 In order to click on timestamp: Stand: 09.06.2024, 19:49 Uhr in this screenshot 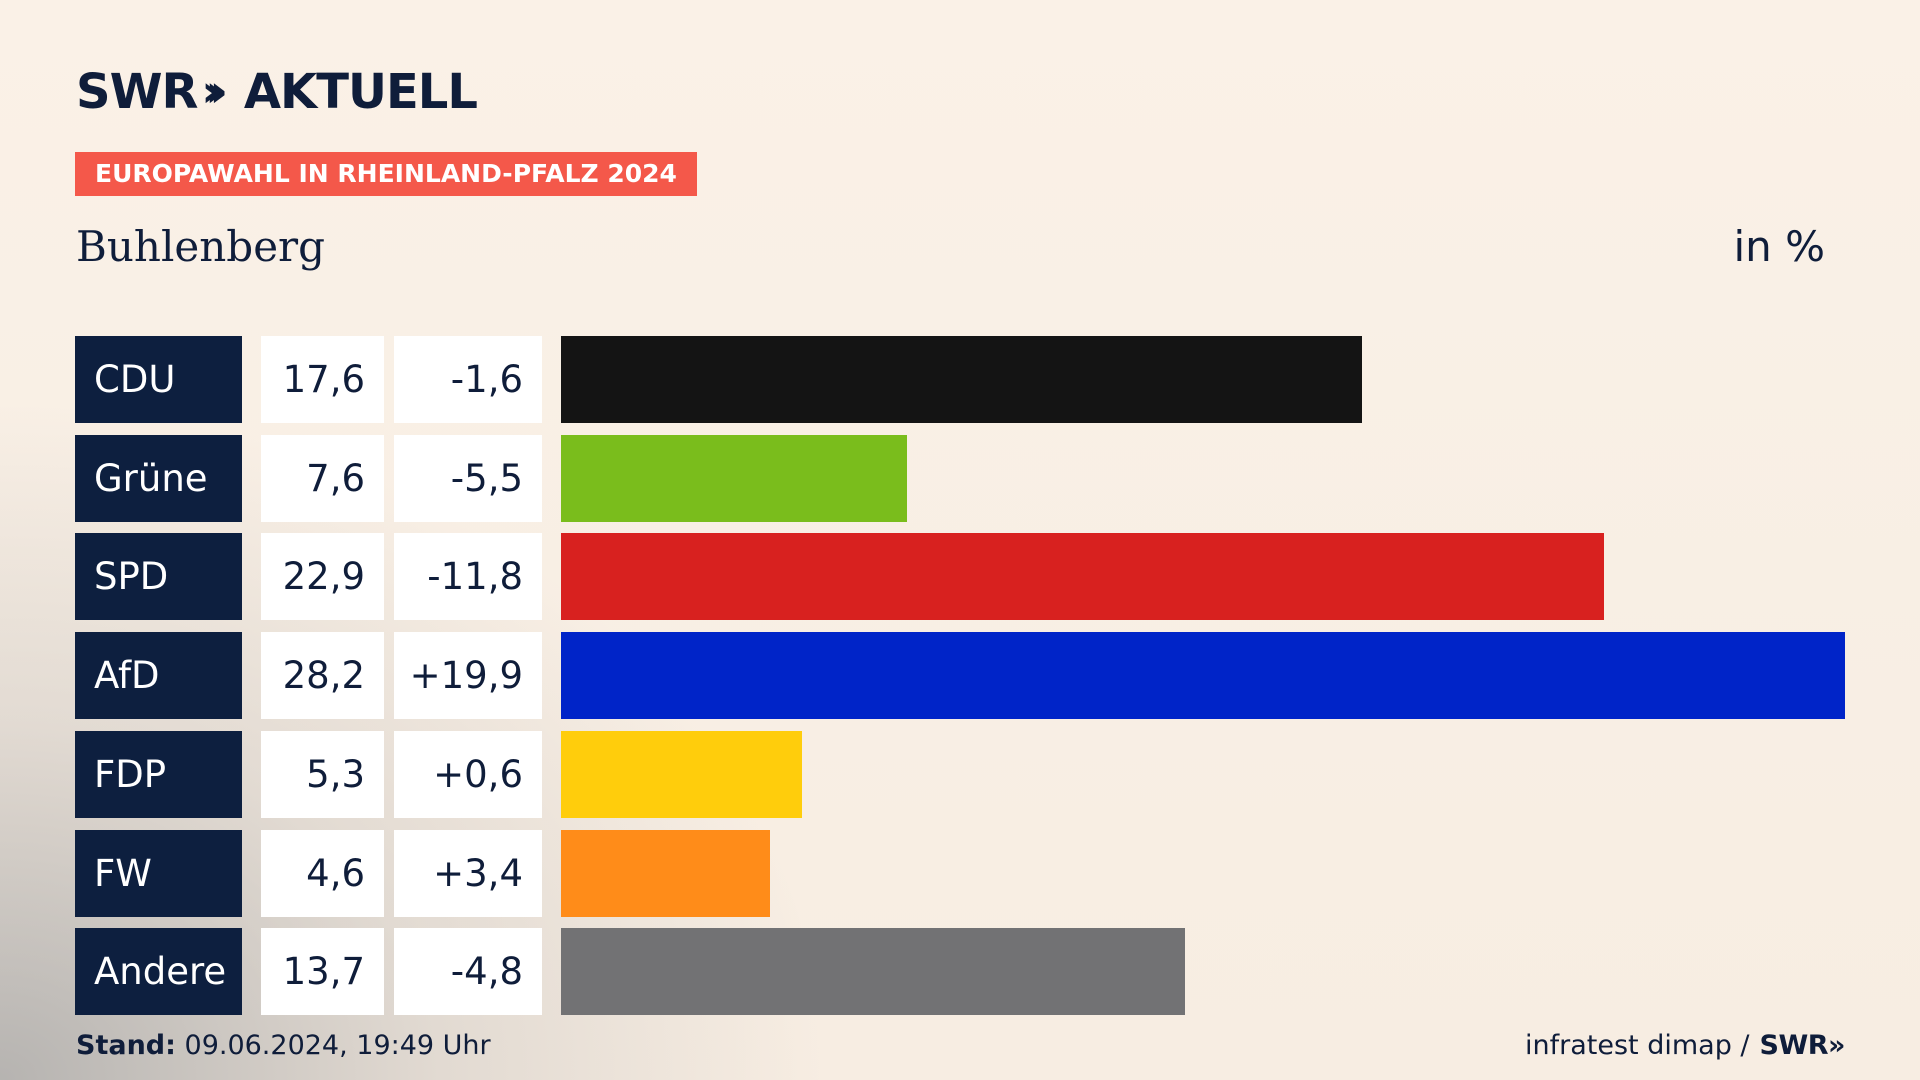, I will do `click(283, 1045)`.